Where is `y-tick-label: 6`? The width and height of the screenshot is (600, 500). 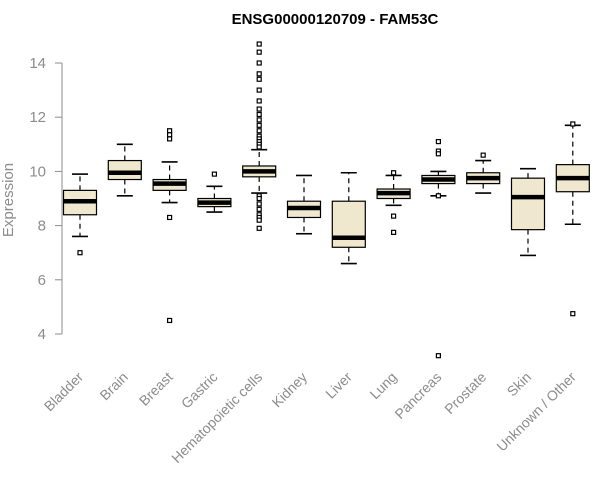
y-tick-label: 6 is located at coordinates (42, 280).